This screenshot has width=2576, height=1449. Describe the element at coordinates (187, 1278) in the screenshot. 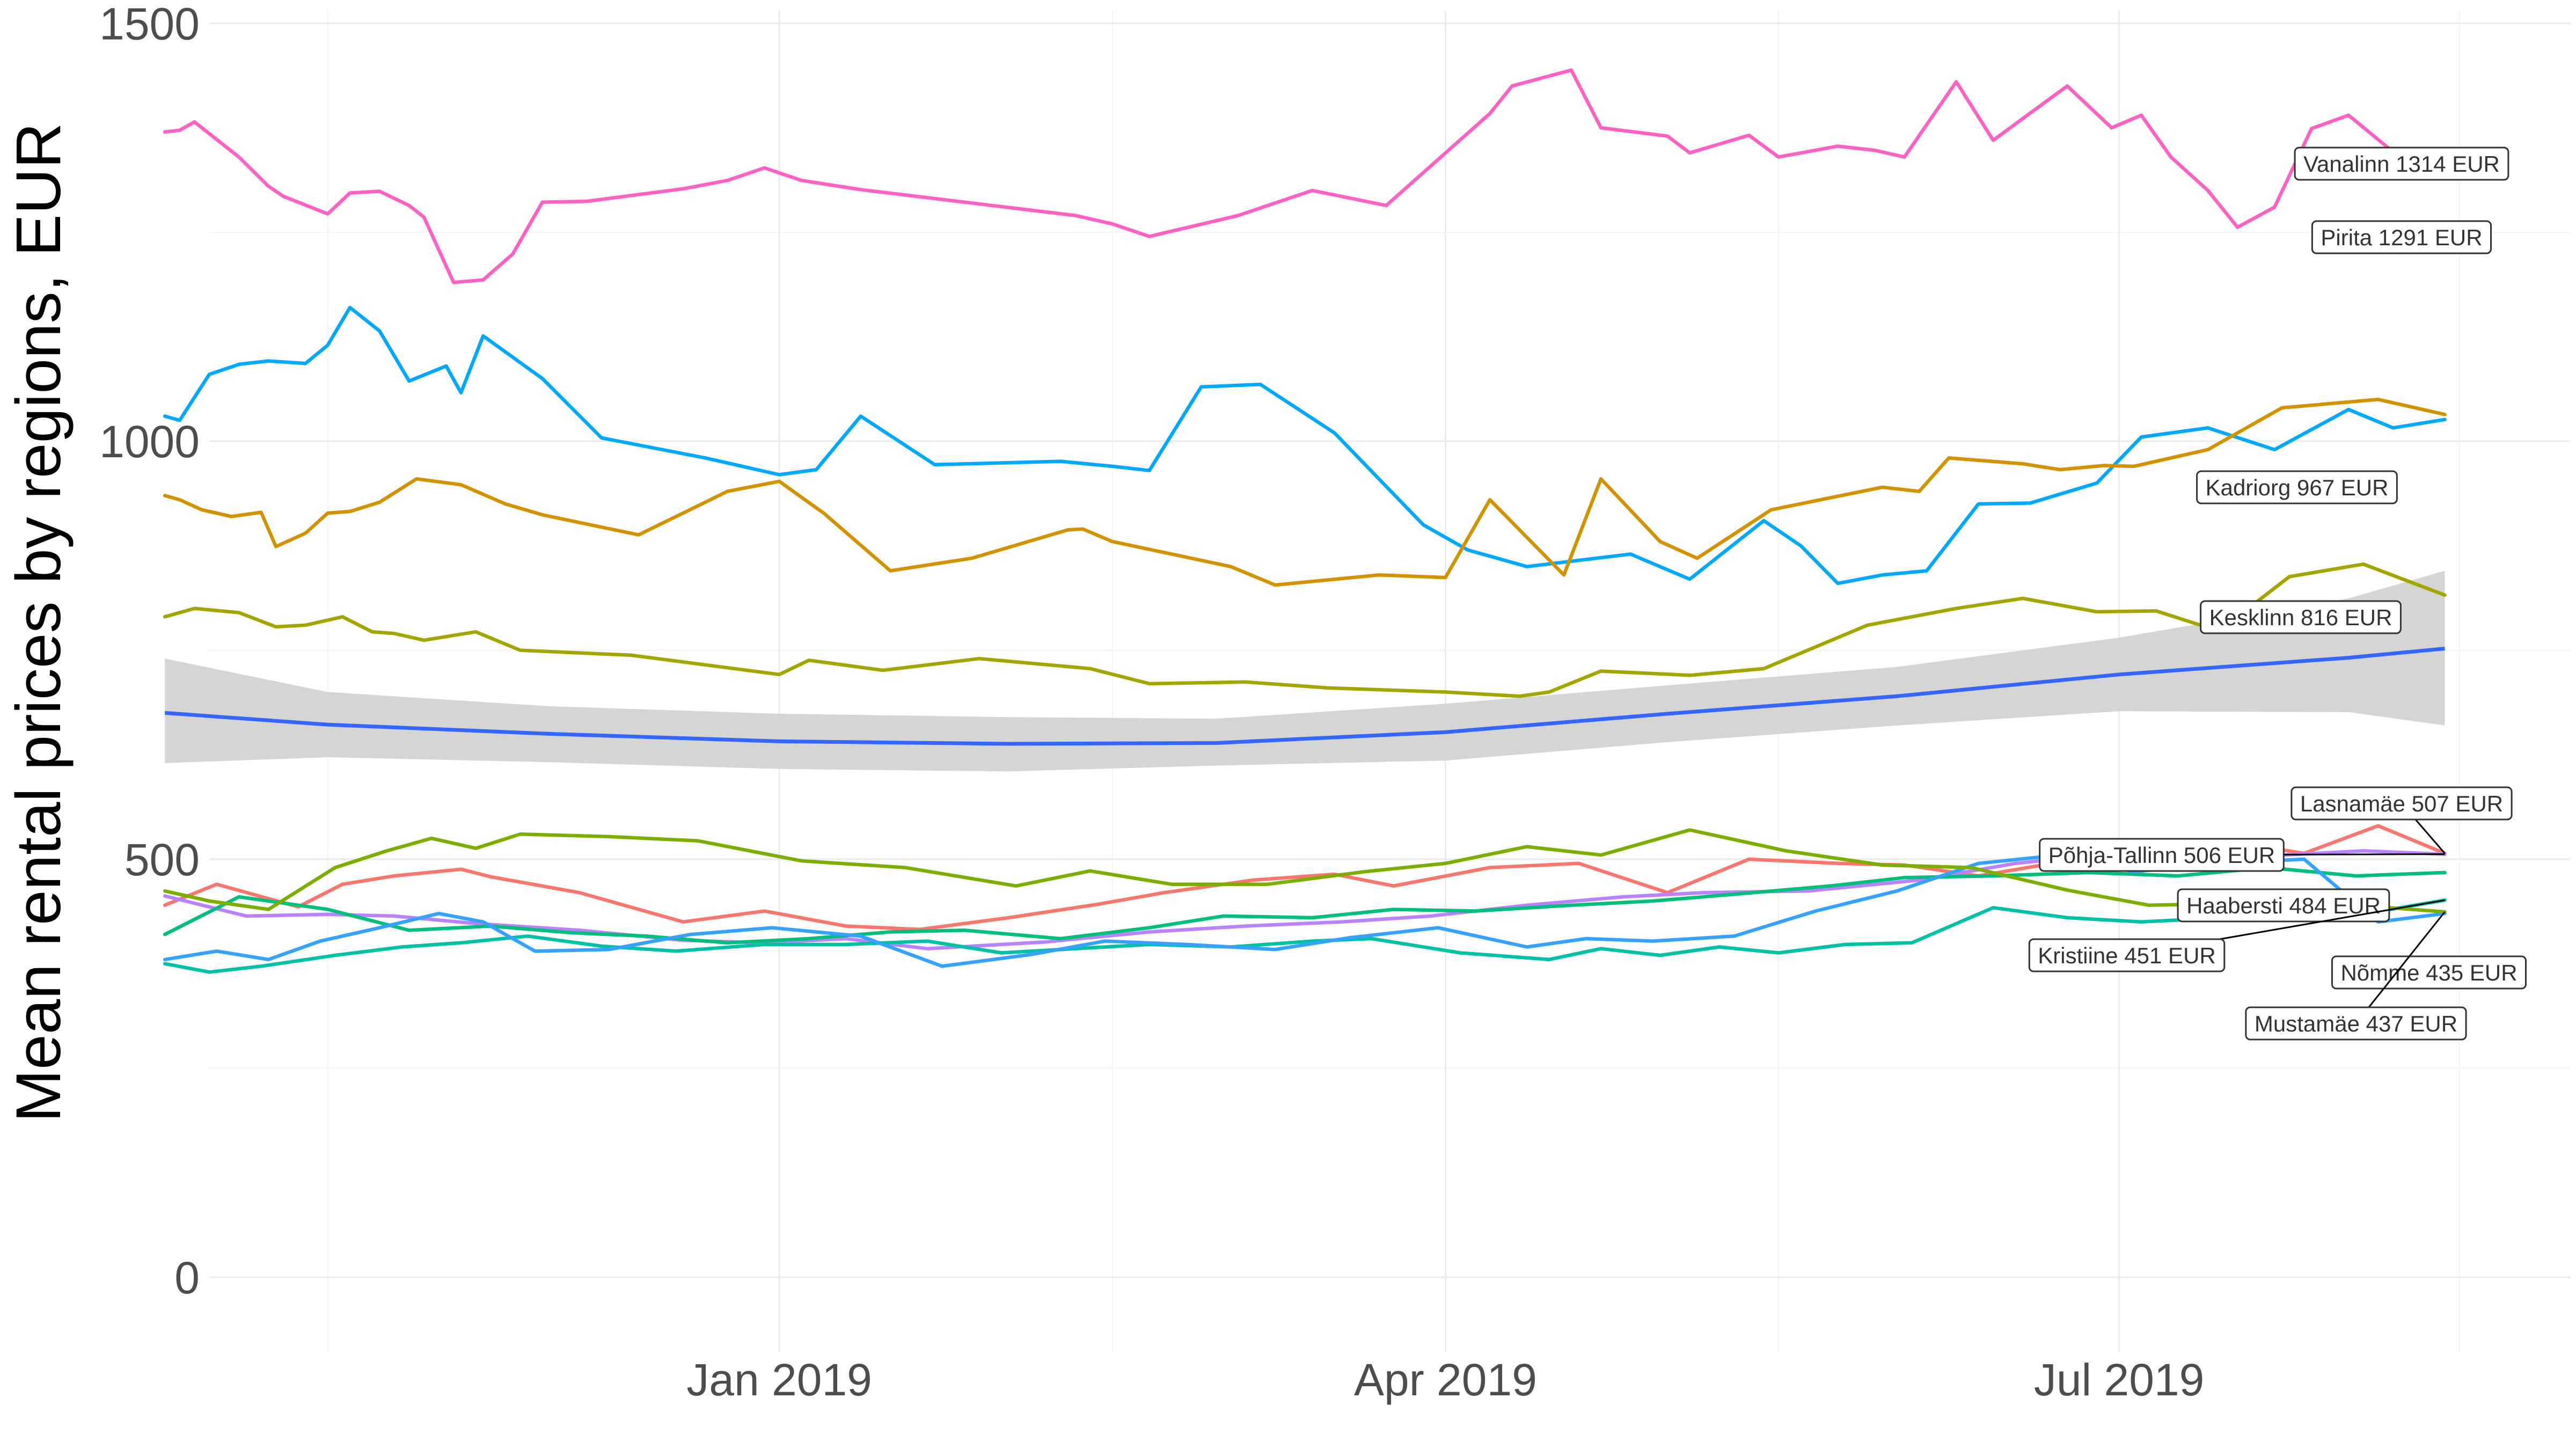

I see `y-tick-label: 0` at that location.